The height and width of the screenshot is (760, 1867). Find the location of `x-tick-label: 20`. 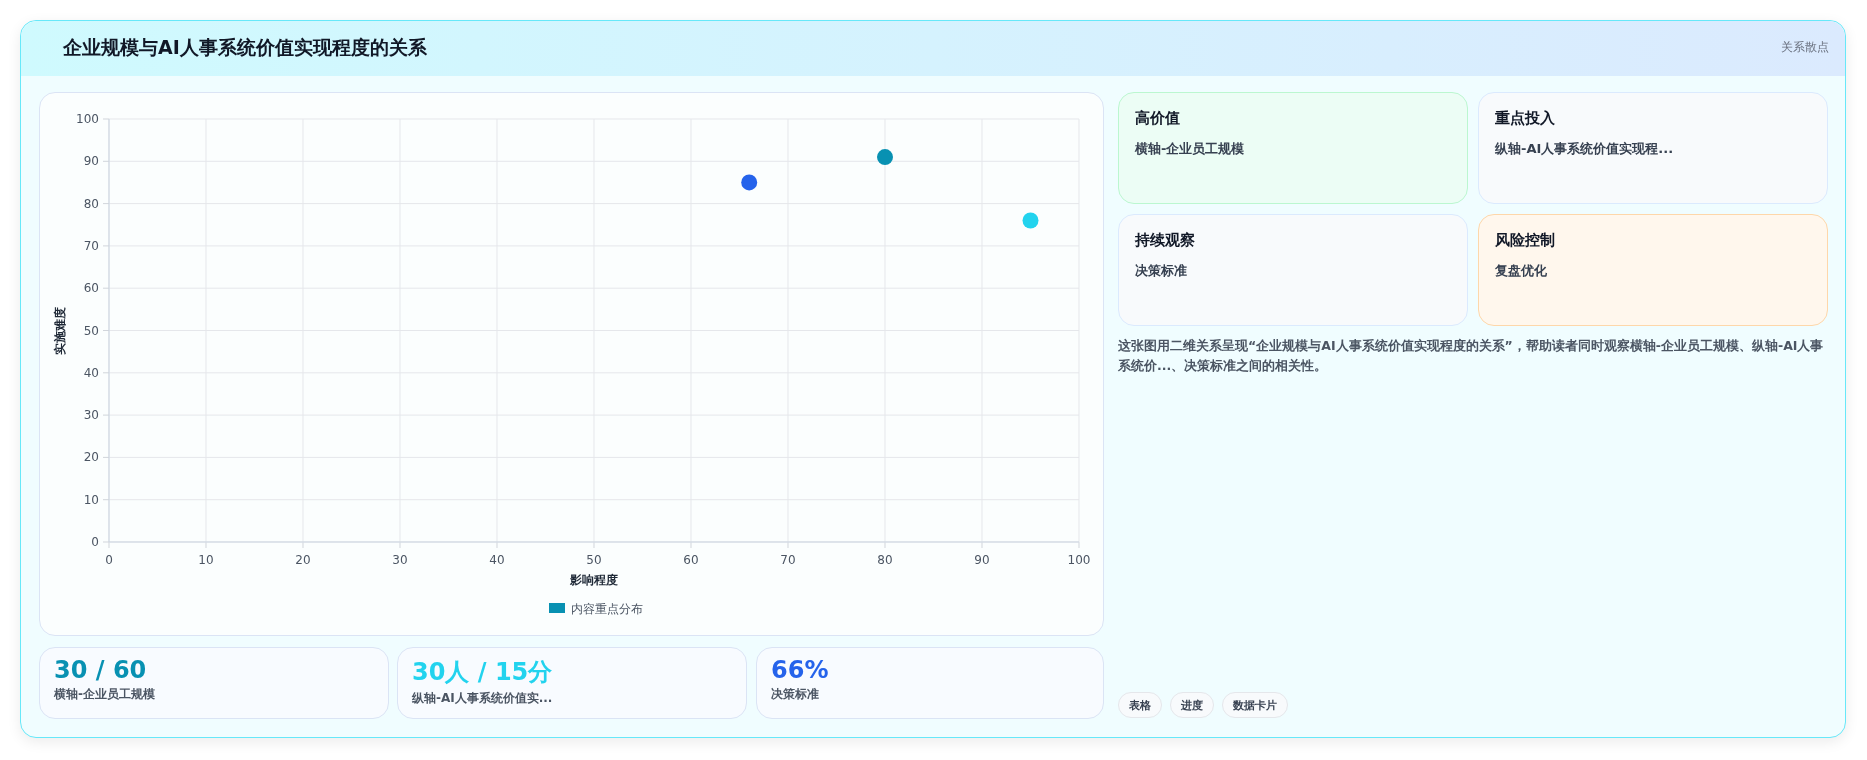

x-tick-label: 20 is located at coordinates (303, 560).